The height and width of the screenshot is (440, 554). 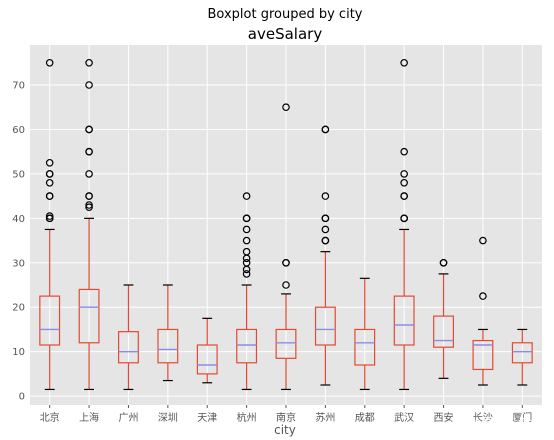 I want to click on box-南京, so click(x=286, y=247).